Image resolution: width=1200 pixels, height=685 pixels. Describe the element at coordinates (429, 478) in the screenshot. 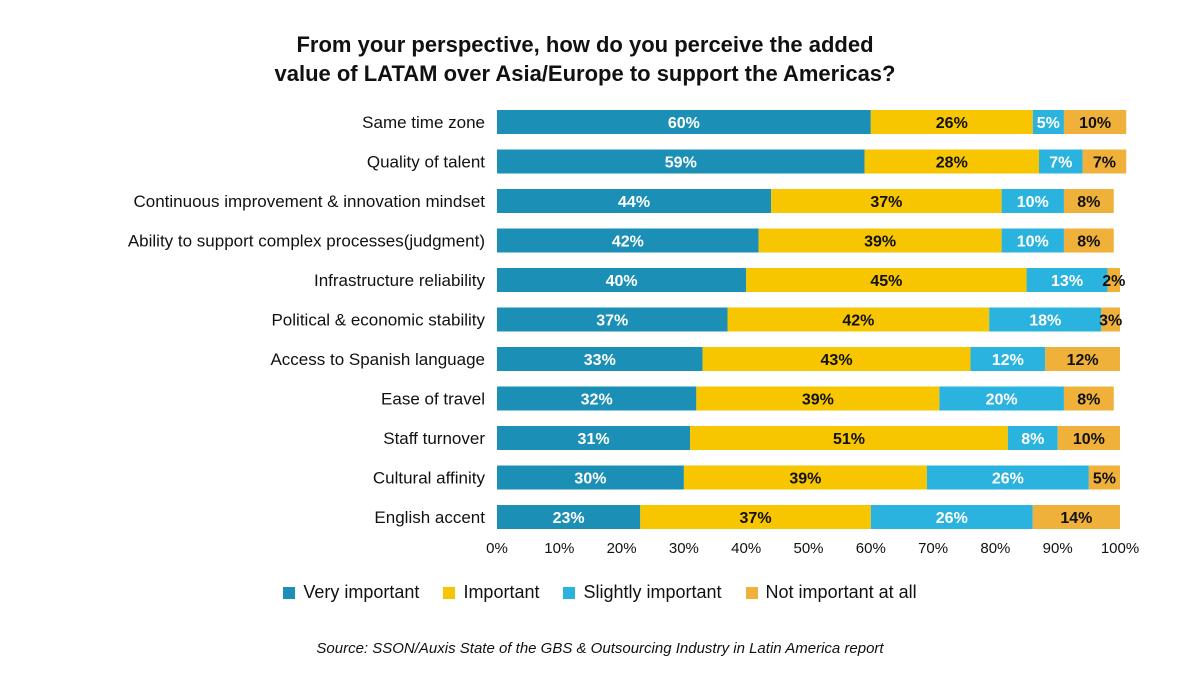

I see `category-label: Cultural affinity` at that location.